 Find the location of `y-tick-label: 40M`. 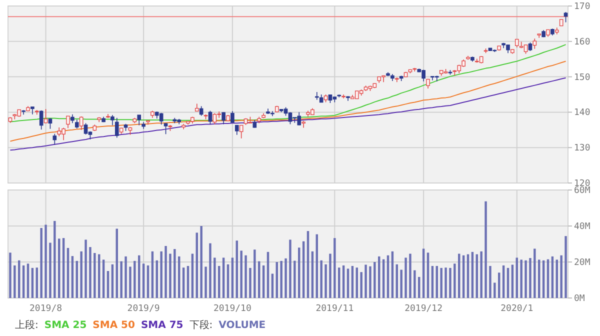

y-tick-label: 40M is located at coordinates (582, 227).